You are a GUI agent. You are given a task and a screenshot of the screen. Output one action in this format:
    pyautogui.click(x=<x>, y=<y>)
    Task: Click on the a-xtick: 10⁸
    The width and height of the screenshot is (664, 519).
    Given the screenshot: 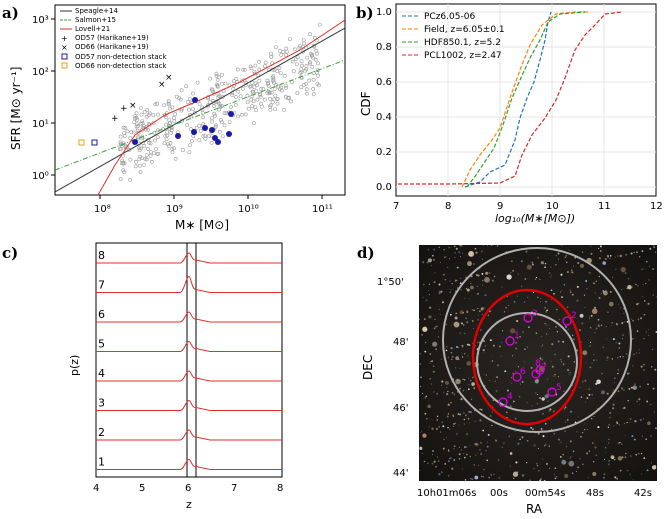 What is the action you would take?
    pyautogui.click(x=102, y=209)
    